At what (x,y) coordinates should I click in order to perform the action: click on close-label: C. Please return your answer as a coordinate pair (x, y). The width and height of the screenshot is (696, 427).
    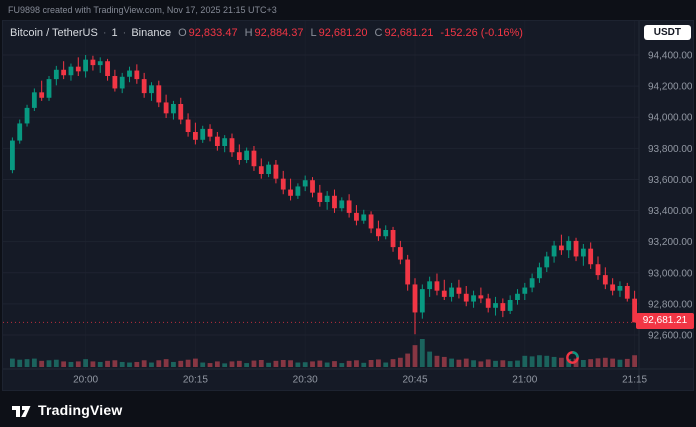
    Looking at the image, I should click on (378, 33).